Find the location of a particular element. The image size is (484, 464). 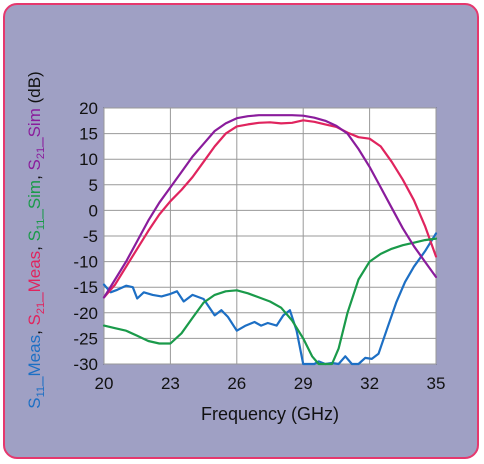

x-axis-label: Frequency (GHz) is located at coordinates (270, 414).